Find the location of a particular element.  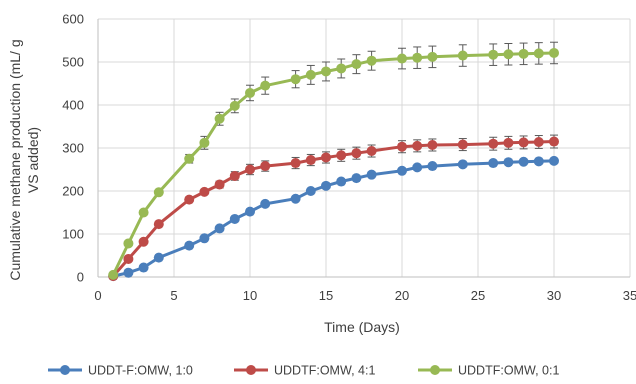

y-tick-label: 100 is located at coordinates (73, 234).